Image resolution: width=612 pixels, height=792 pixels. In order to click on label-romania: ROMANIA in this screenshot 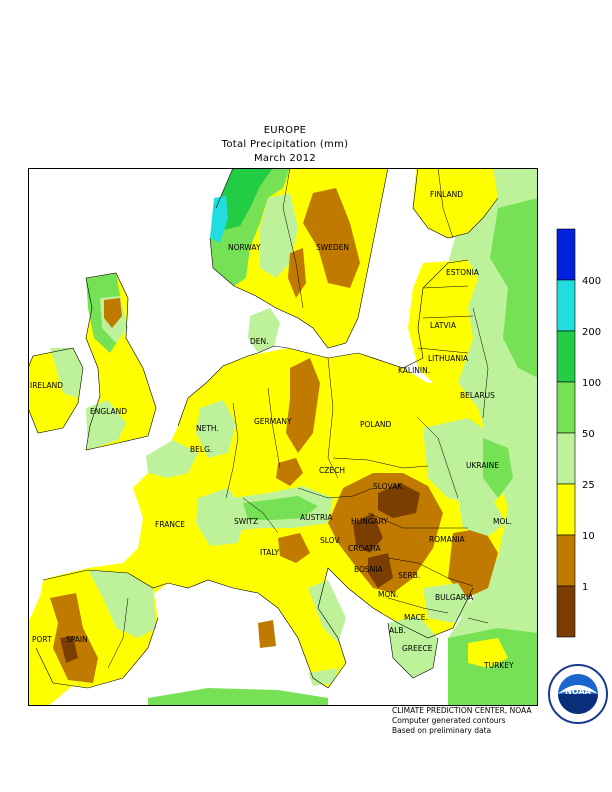, I will do `click(447, 539)`.